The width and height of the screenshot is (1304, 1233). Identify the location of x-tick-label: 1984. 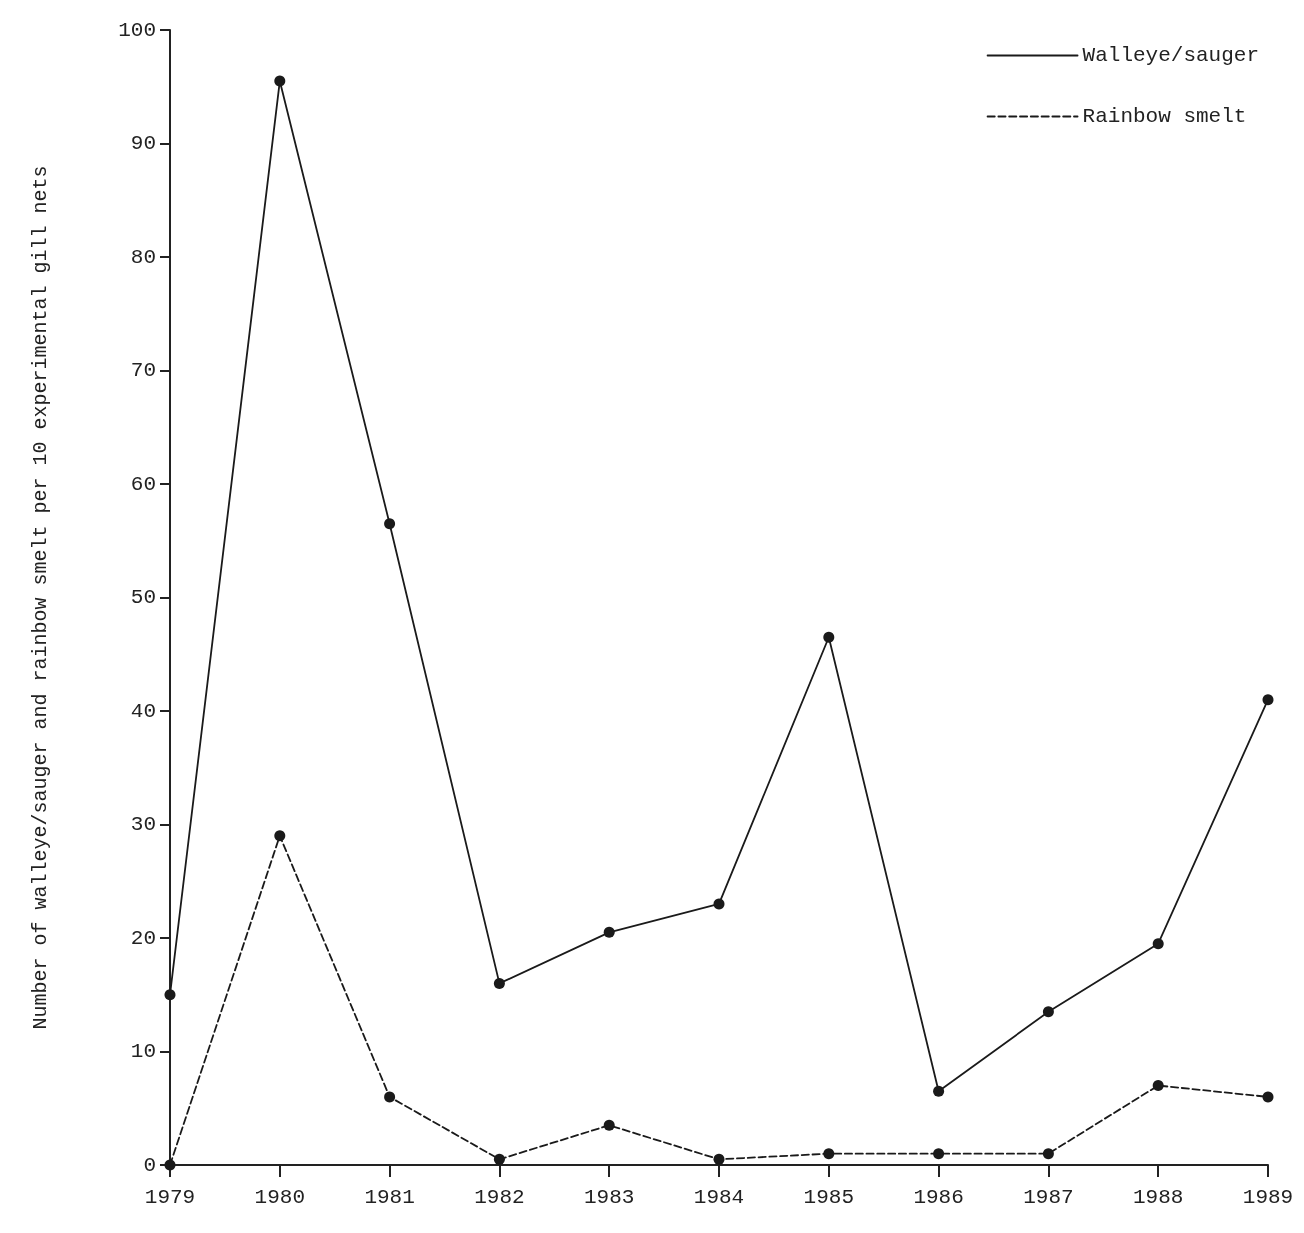
(719, 1197).